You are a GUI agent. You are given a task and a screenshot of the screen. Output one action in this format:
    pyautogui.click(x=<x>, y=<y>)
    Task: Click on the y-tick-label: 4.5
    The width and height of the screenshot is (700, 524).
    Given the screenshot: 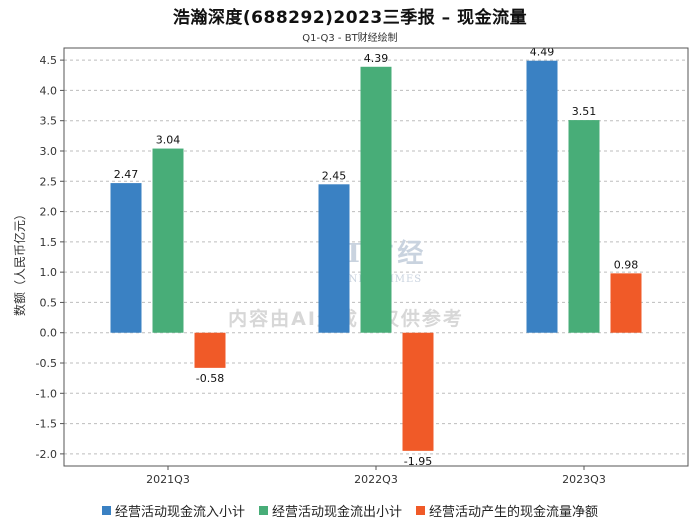 What is the action you would take?
    pyautogui.click(x=49, y=60)
    